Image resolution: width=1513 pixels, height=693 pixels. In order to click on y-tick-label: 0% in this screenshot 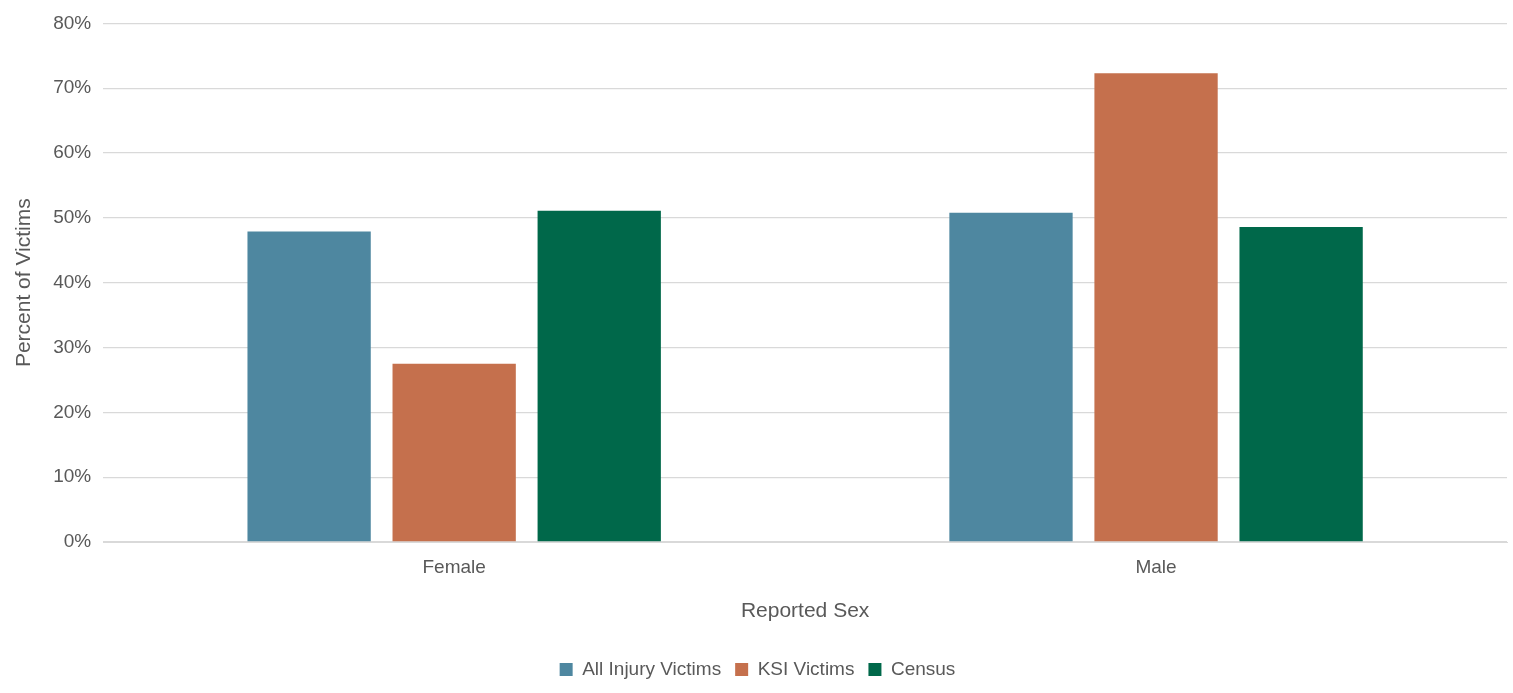, I will do `click(77, 541)`.